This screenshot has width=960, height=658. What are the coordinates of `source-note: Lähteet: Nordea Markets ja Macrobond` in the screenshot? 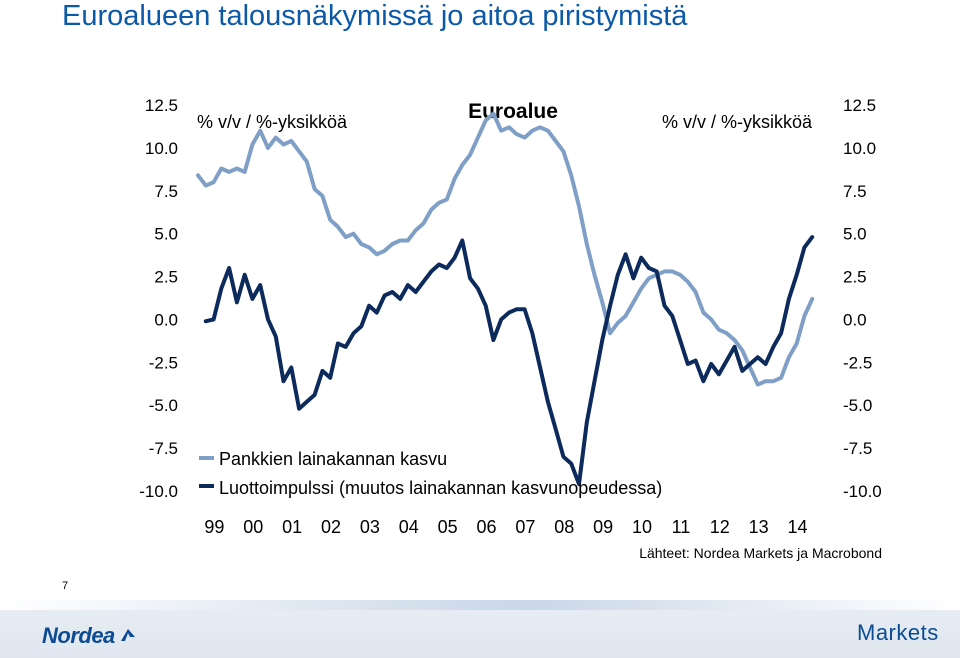 It's located at (760, 553).